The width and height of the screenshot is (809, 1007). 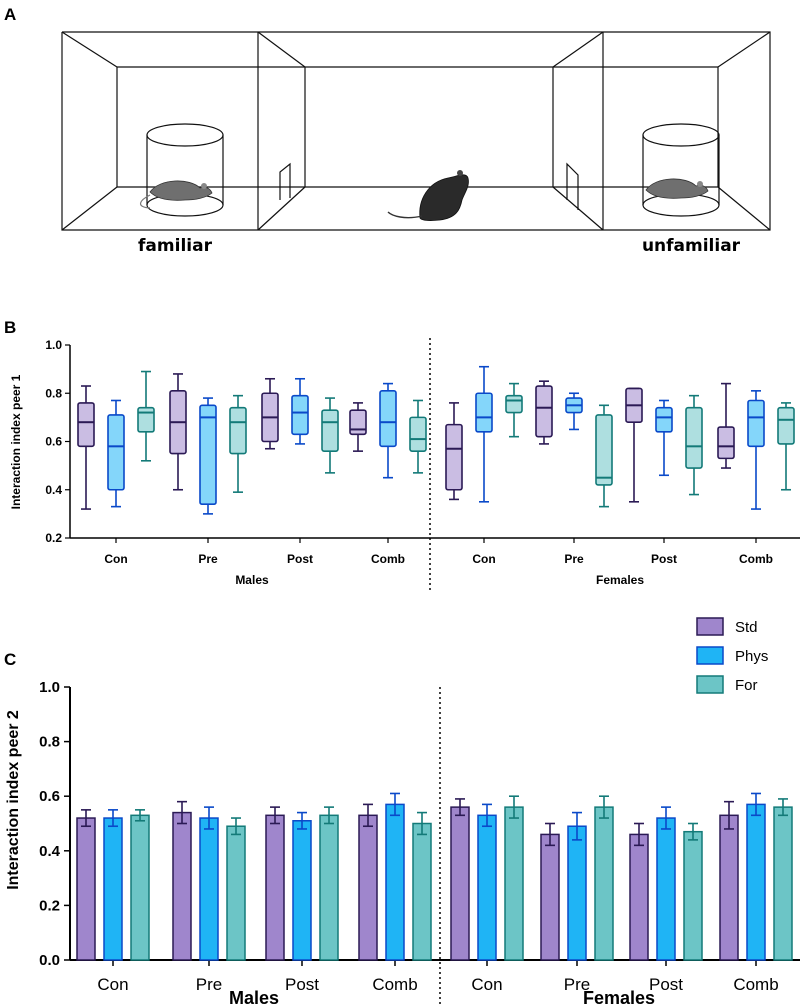 I want to click on chart-b-category-label: Comb, so click(x=388, y=559).